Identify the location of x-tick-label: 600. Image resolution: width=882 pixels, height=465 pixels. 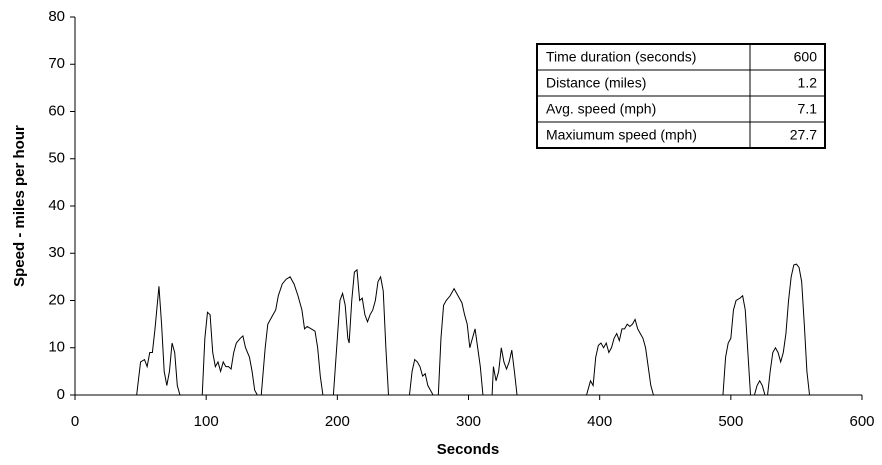
(861, 421).